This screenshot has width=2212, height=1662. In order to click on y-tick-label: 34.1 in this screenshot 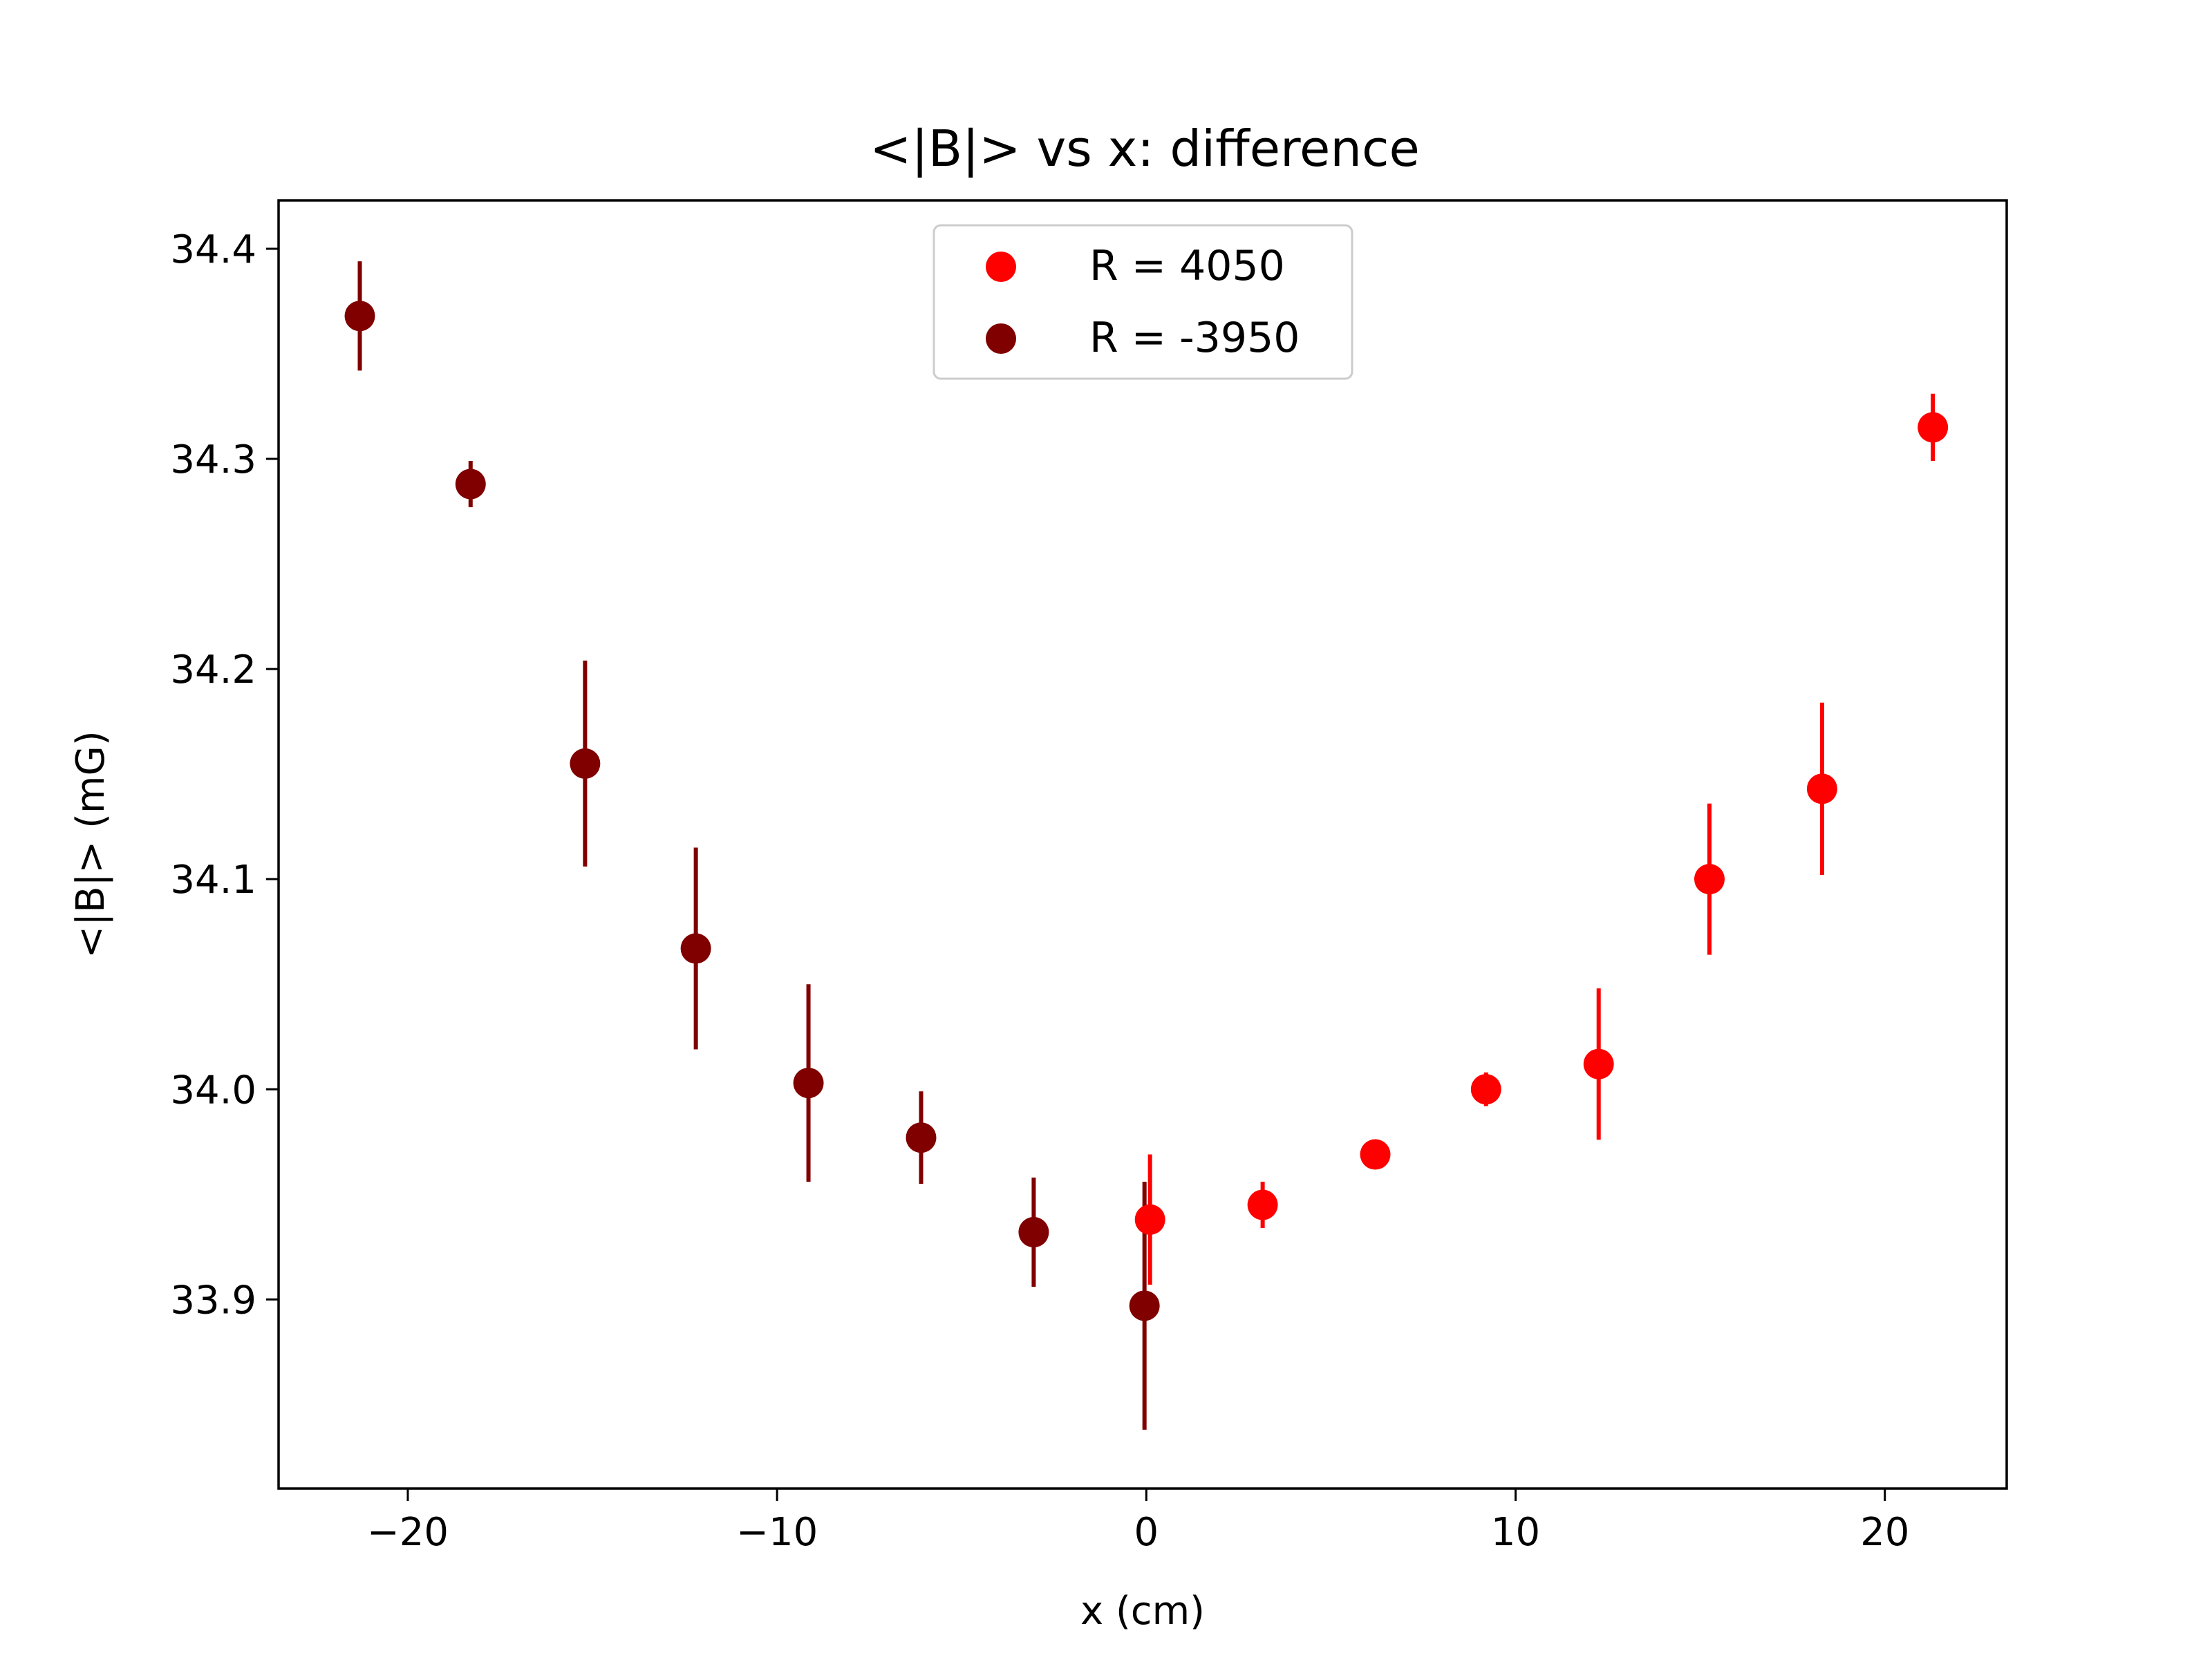, I will do `click(213, 880)`.